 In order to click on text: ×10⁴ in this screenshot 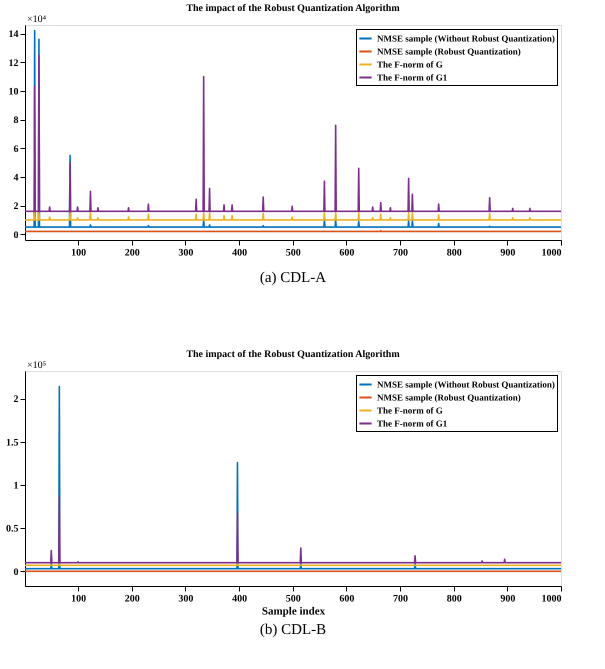, I will do `click(37, 19)`.